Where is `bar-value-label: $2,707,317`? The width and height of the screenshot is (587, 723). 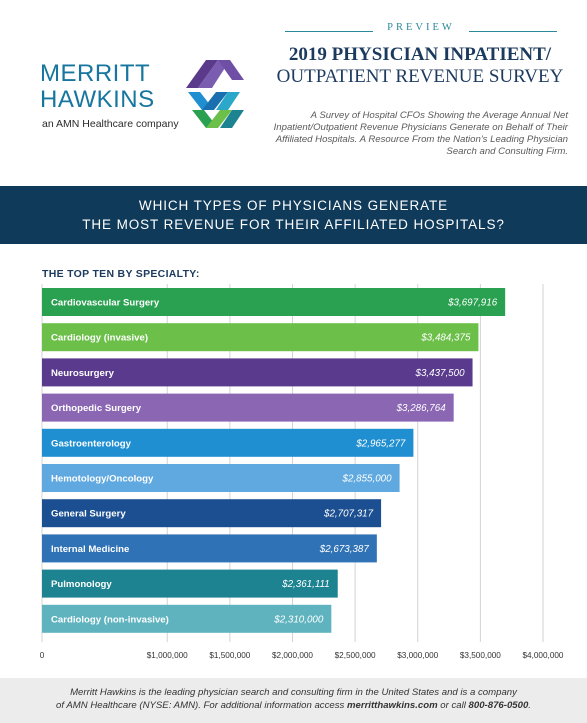
bar-value-label: $2,707,317 is located at coordinates (348, 514).